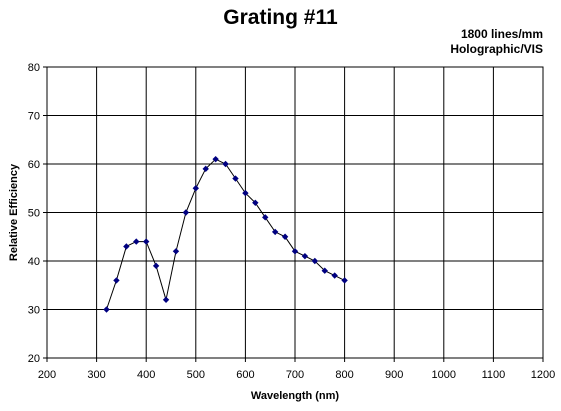 This screenshot has height=411, width=561. What do you see at coordinates (34, 359) in the screenshot?
I see `y-tick-label: 20` at bounding box center [34, 359].